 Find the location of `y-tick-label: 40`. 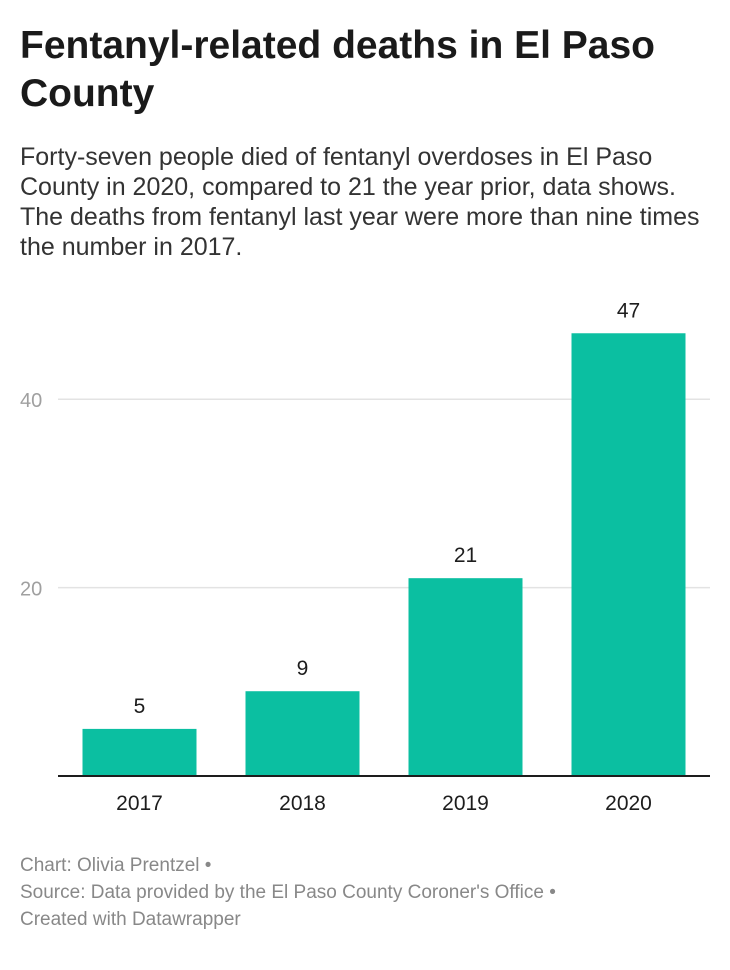

y-tick-label: 40 is located at coordinates (31, 401).